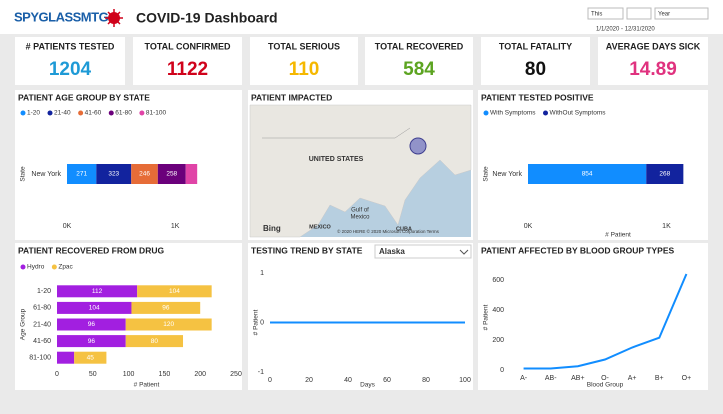 This screenshot has height=414, width=723. What do you see at coordinates (392, 251) in the screenshot?
I see `dropdown-label: Alaska` at bounding box center [392, 251].